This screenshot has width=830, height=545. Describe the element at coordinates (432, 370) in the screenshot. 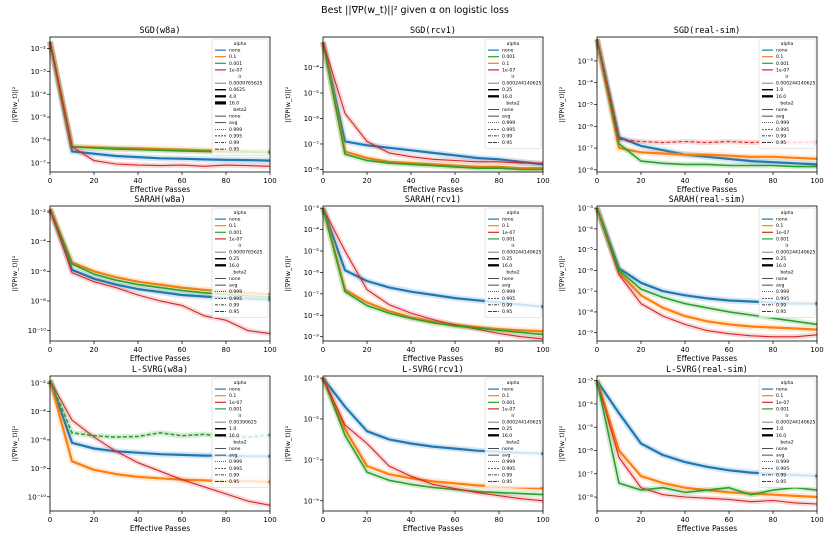

I see `subplot-title: L-SVRG(rcv1)` at that location.